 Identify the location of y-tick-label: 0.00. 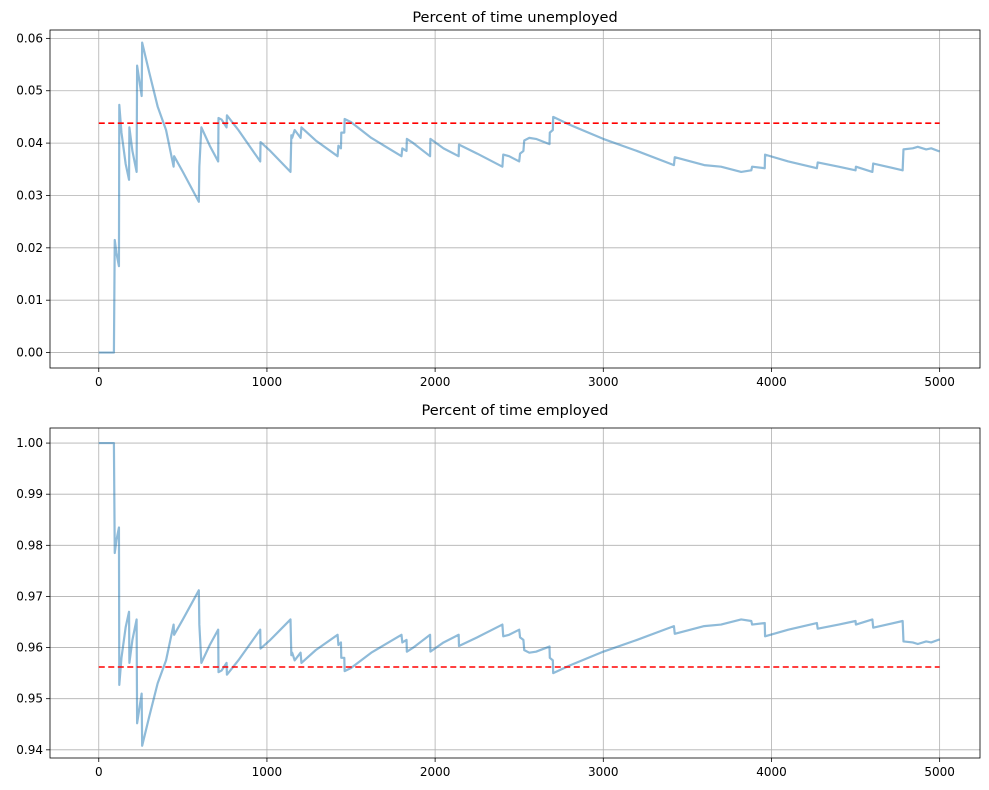
(29, 353).